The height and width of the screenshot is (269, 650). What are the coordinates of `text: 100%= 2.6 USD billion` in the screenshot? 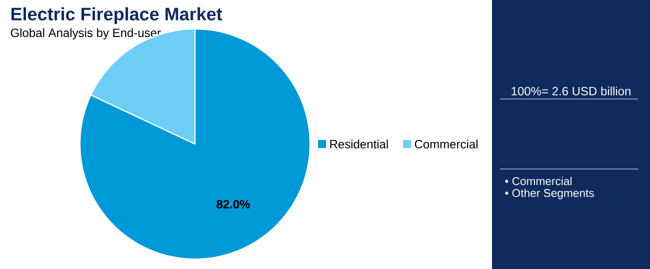 It's located at (571, 91).